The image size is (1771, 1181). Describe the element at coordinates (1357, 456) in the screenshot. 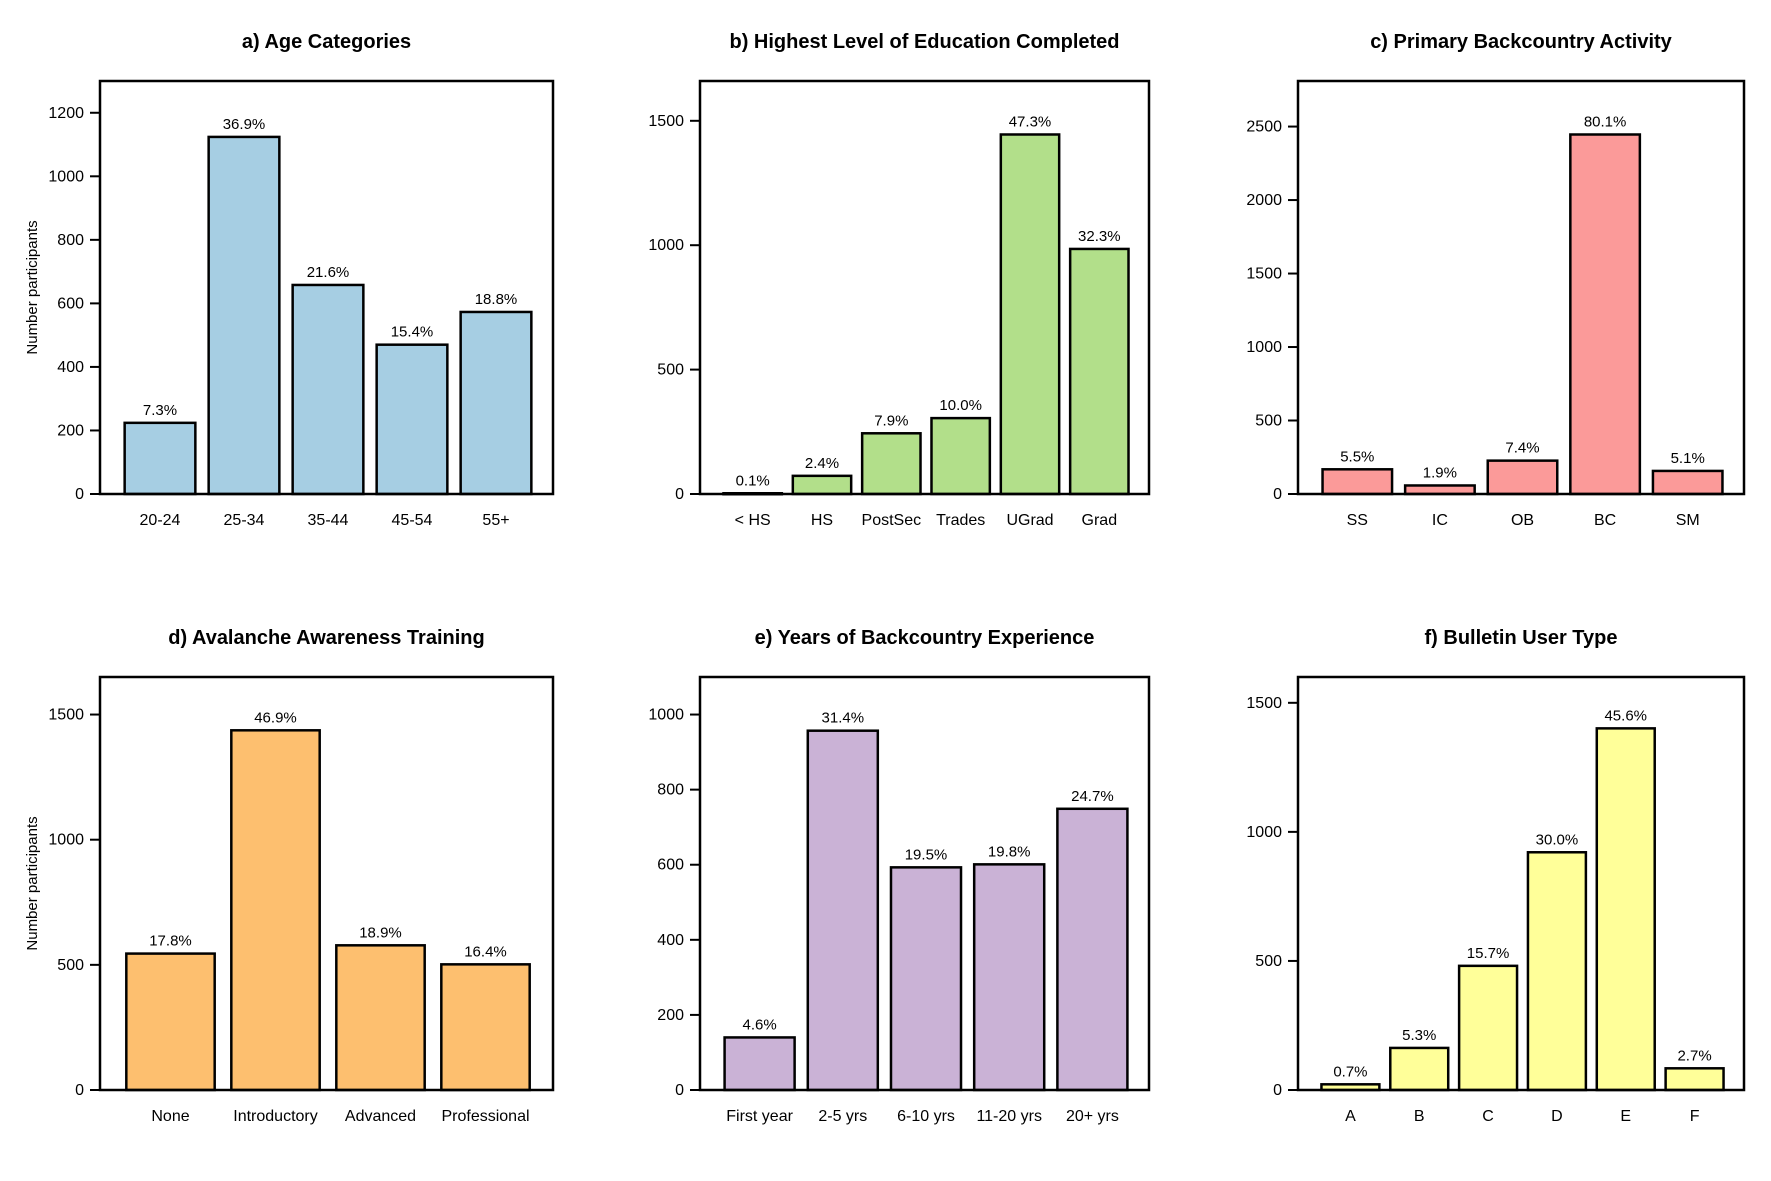

I see `bar-data-label: 5.5%` at that location.